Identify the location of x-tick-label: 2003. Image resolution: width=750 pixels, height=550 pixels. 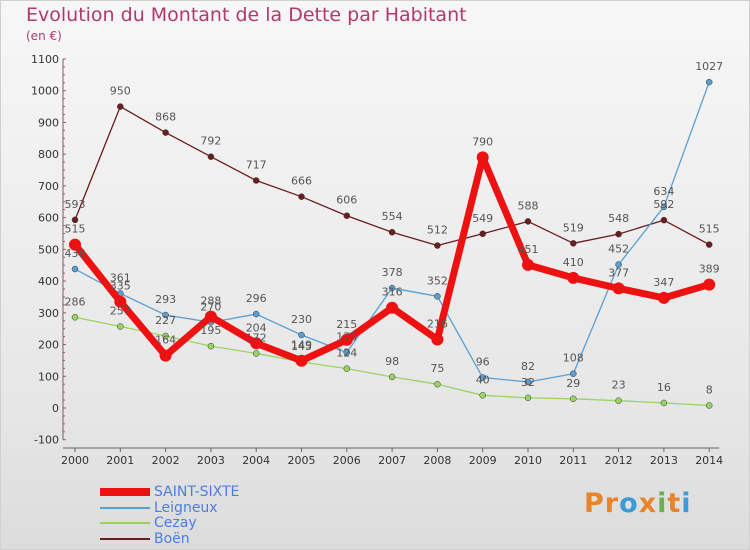
(211, 460).